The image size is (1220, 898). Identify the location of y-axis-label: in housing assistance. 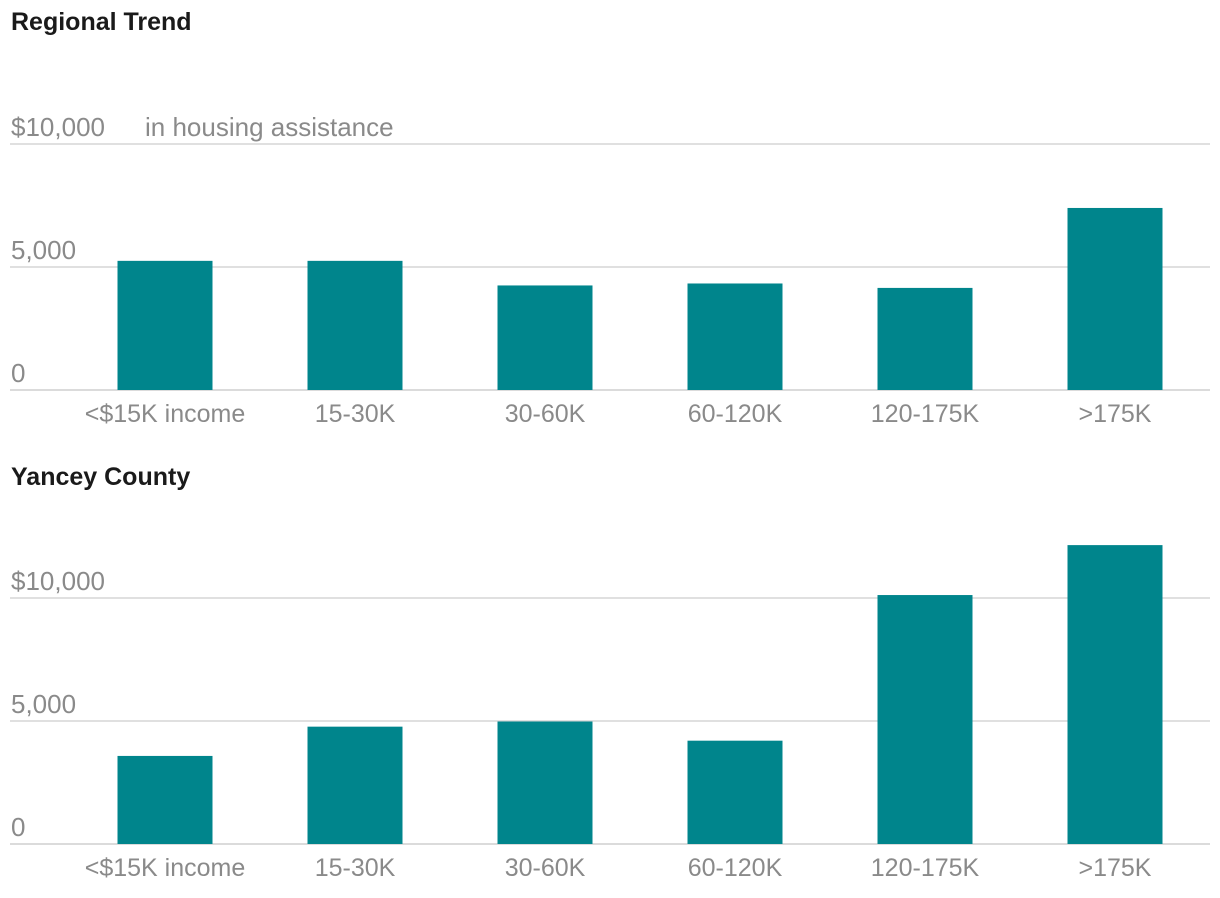
(269, 127).